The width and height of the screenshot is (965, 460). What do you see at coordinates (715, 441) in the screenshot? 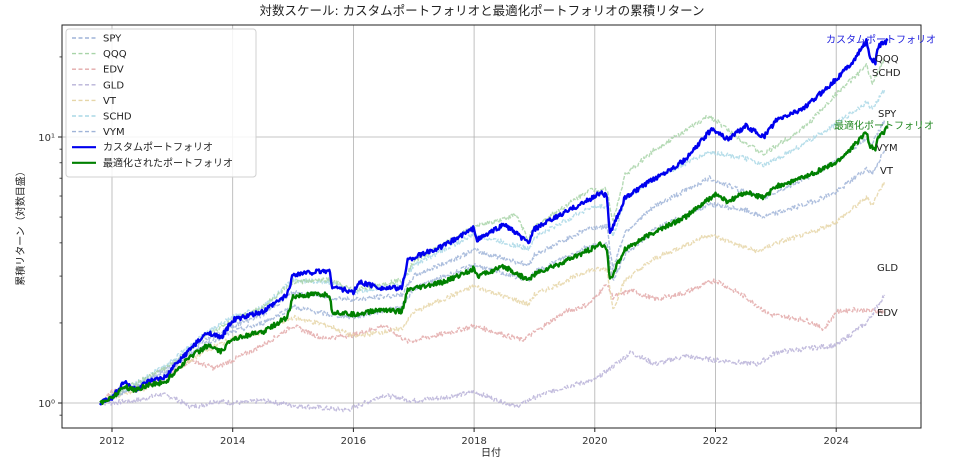
I see `x-tick-label: 2022` at bounding box center [715, 441].